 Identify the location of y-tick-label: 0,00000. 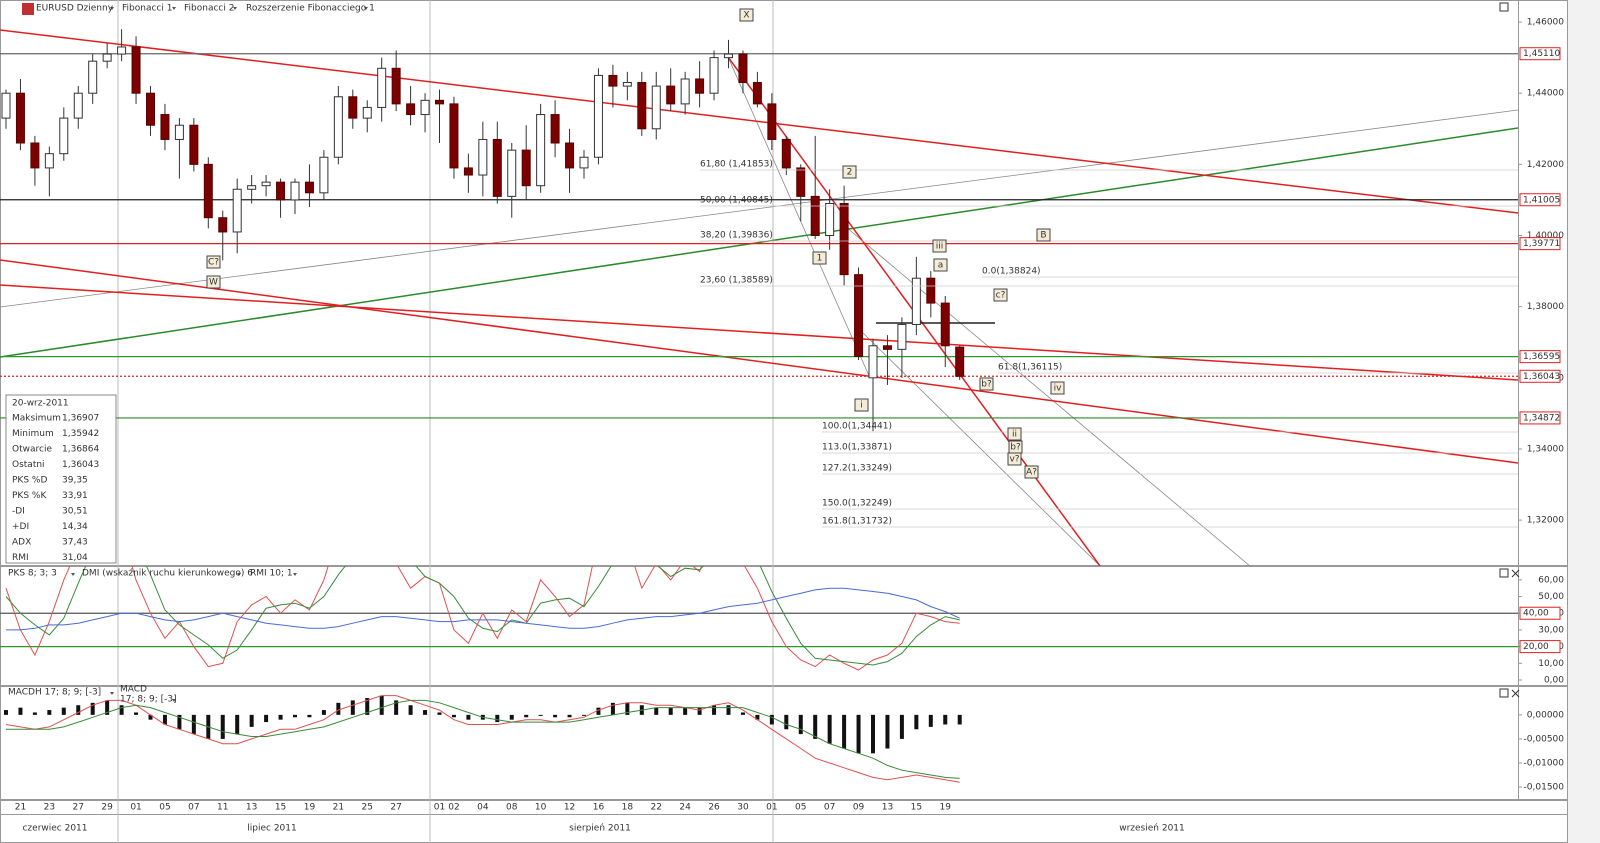
(1545, 715).